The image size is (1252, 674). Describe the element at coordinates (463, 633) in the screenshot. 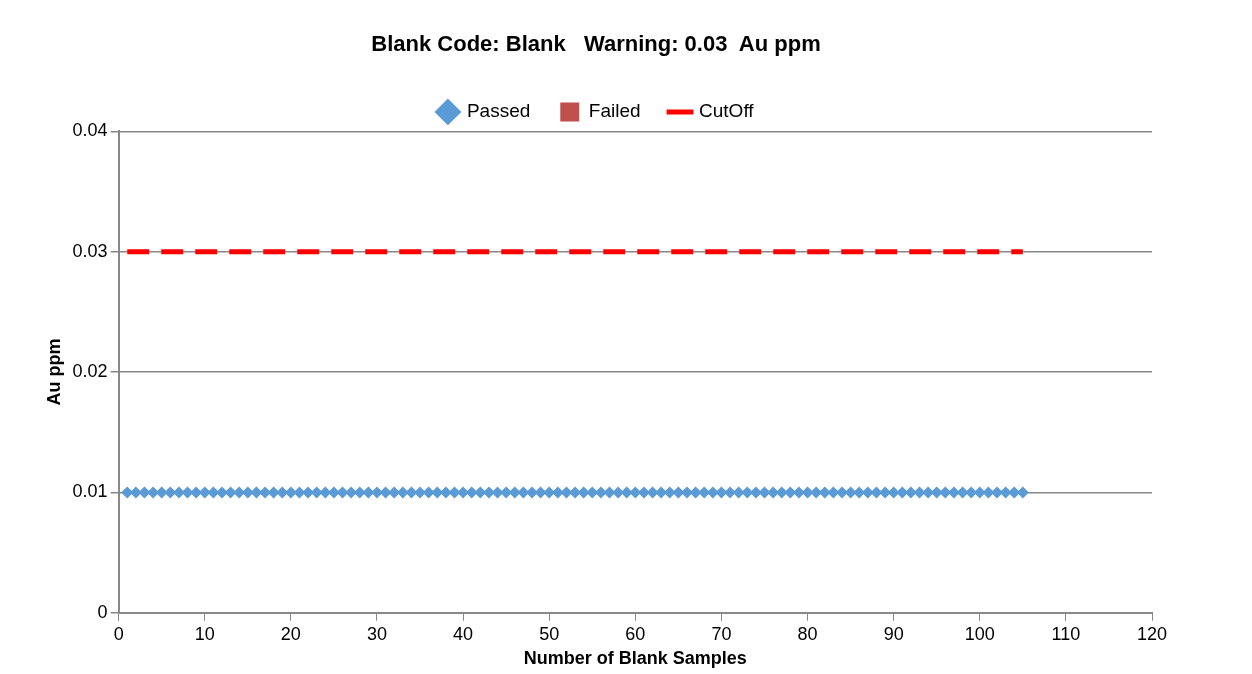

I see `x-tick-label: 40` at that location.